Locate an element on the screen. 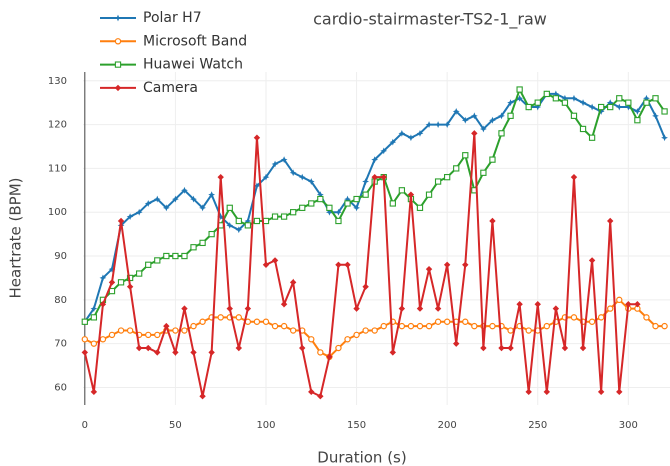 The height and width of the screenshot is (466, 670). legend-label: Polar H7 is located at coordinates (172, 18).